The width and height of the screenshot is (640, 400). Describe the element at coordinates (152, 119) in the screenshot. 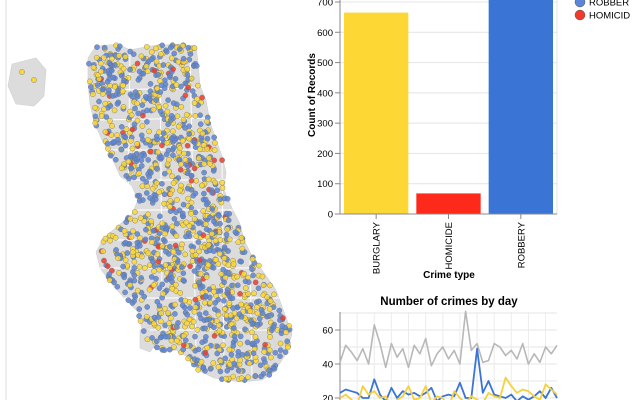

I see `community-boundary` at that location.